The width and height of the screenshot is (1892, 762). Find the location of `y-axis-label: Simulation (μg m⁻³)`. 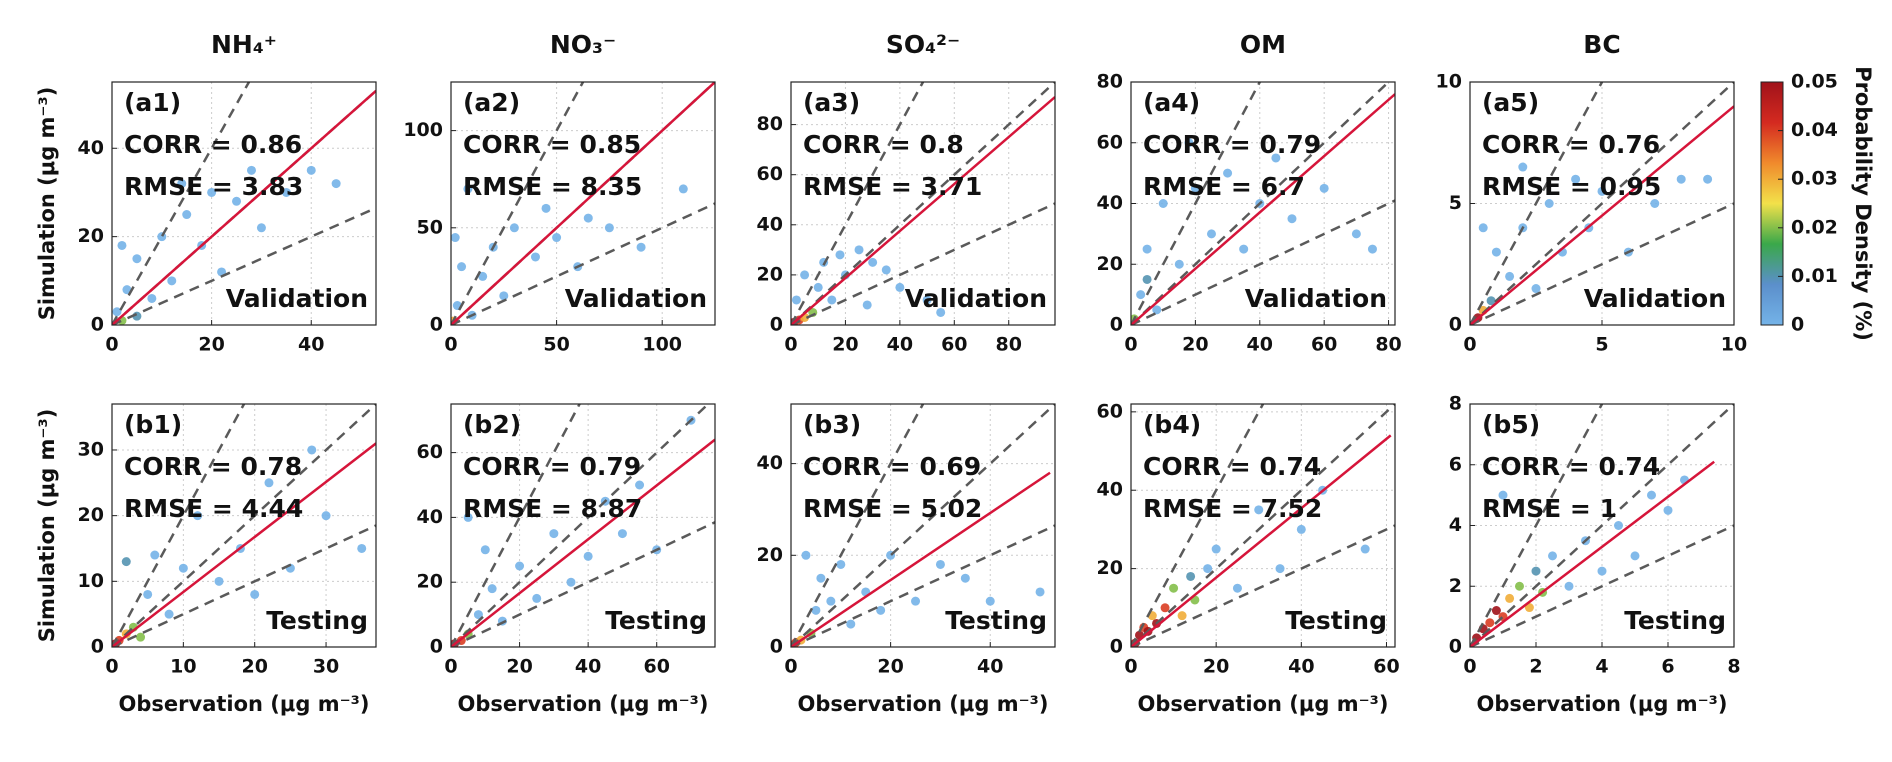

y-axis-label: Simulation (μg m⁻³) is located at coordinates (47, 204).